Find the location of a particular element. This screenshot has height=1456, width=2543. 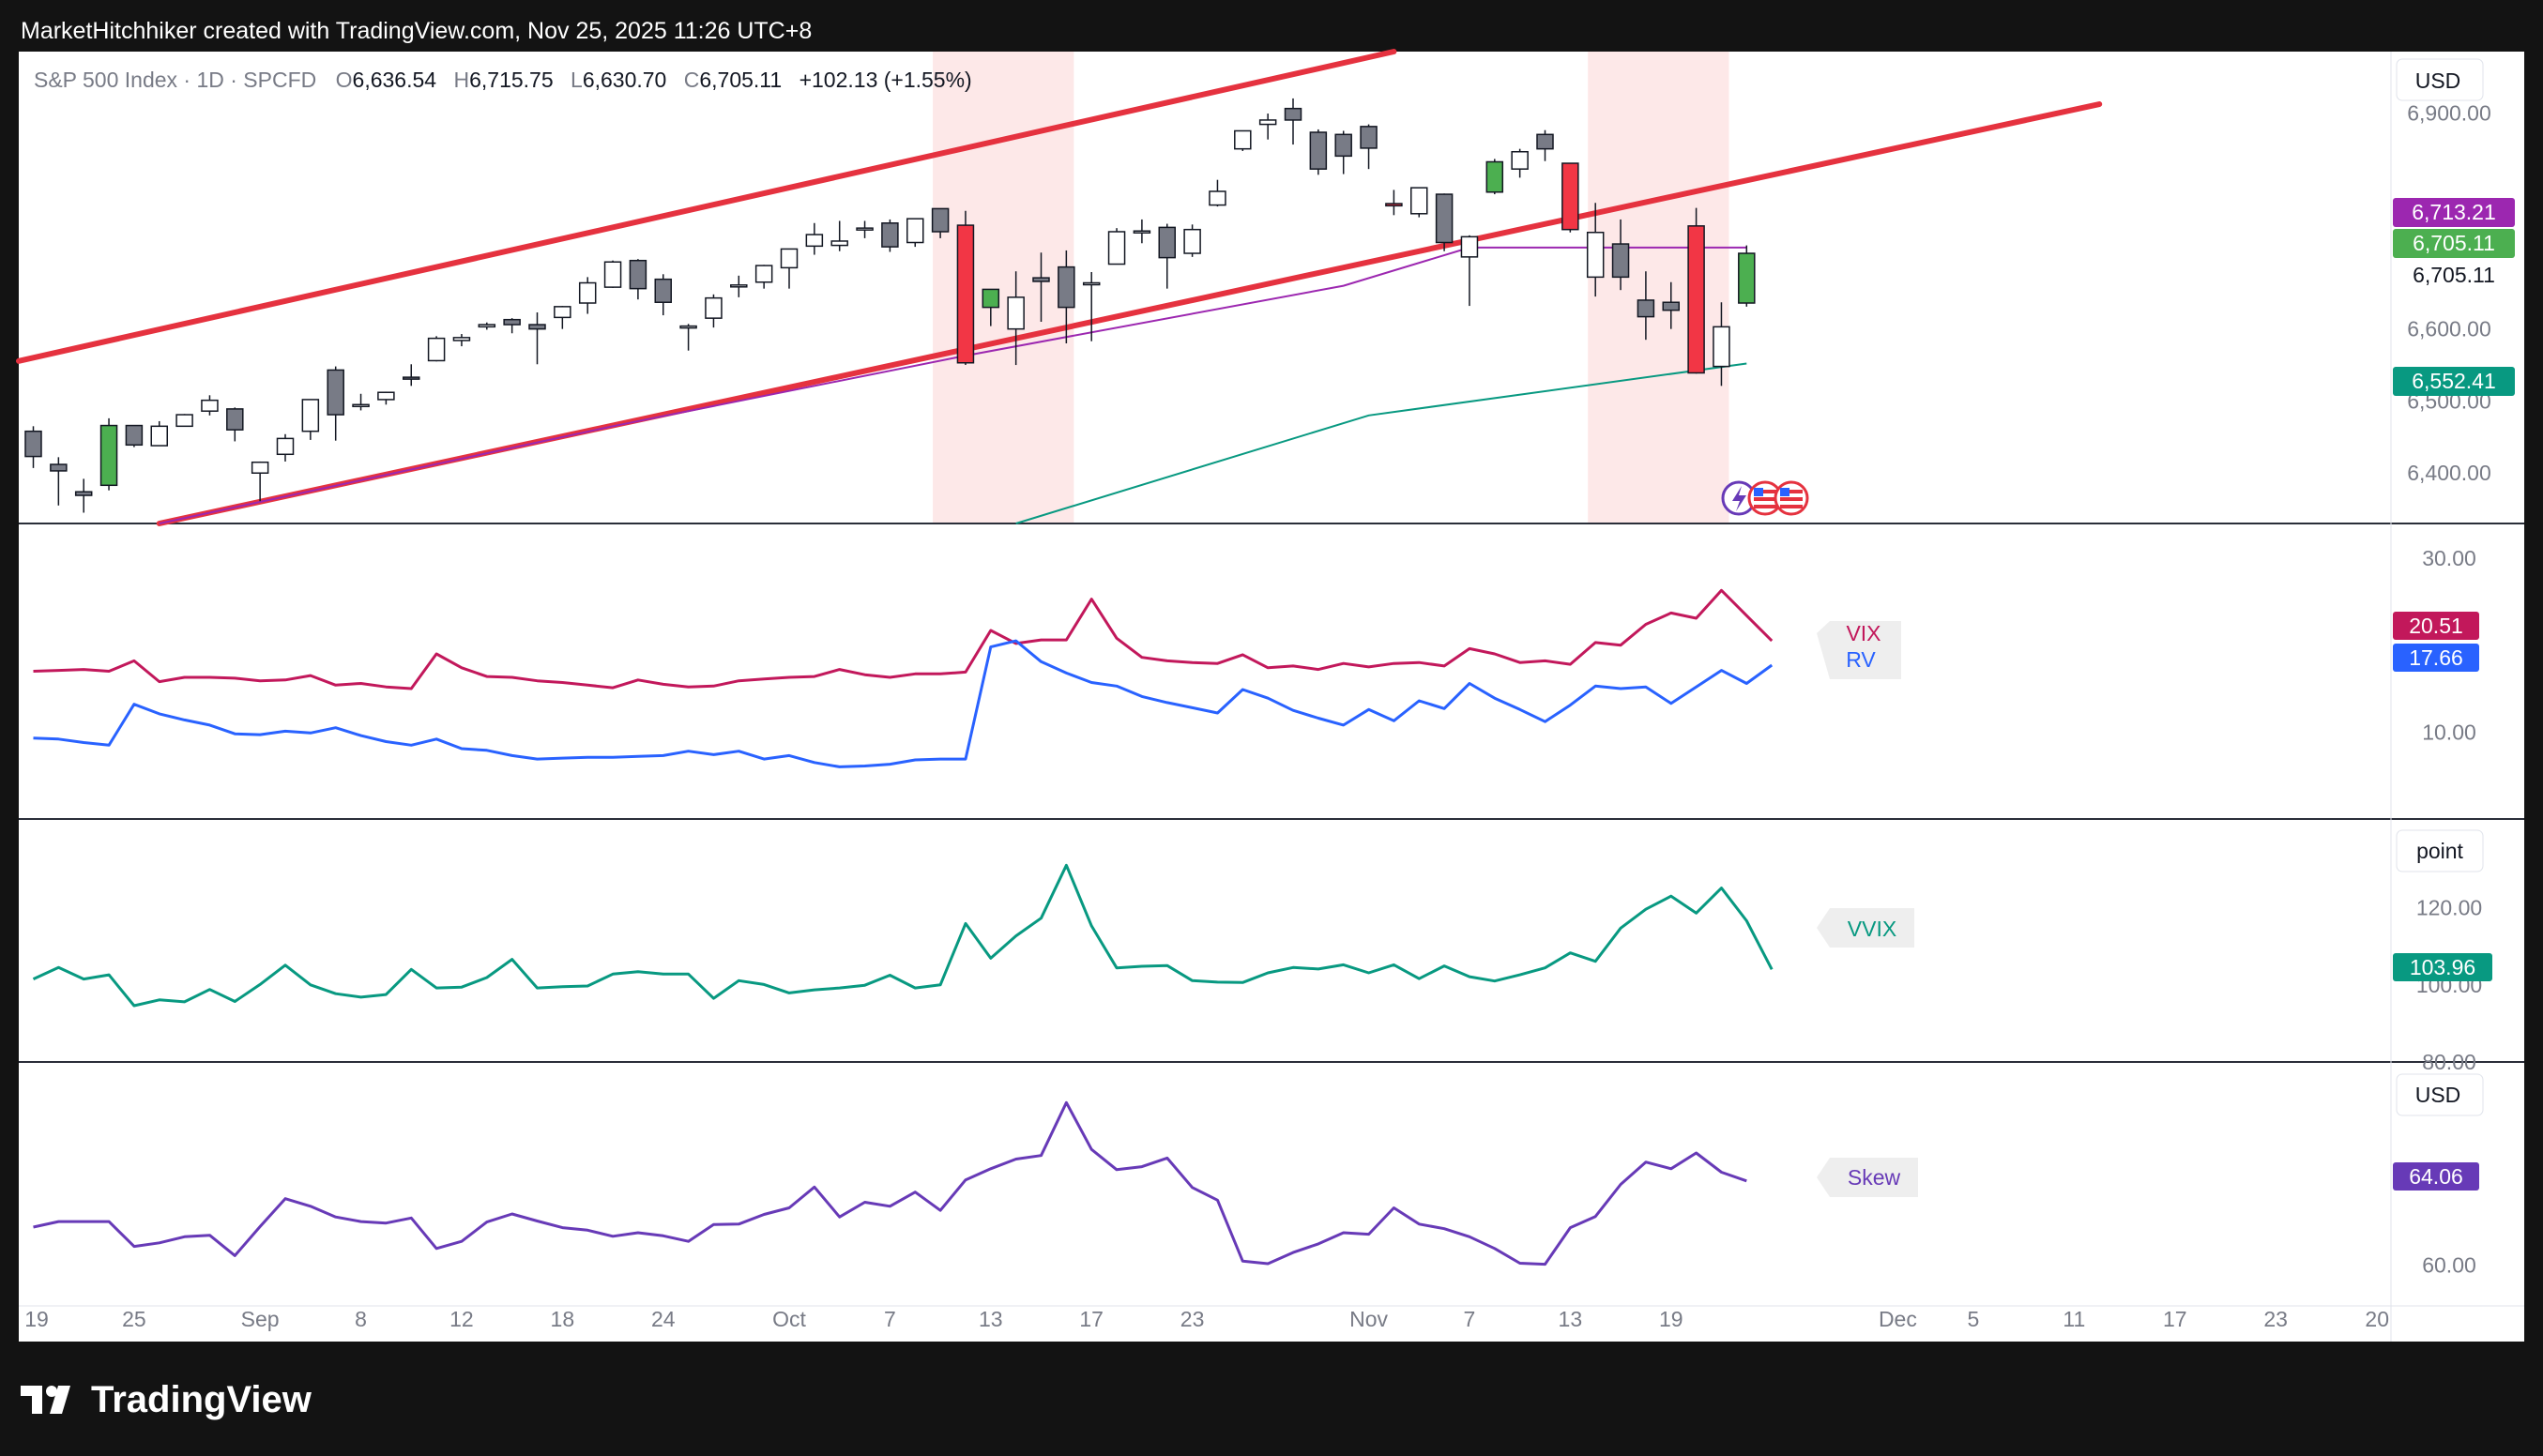

series-line-vix is located at coordinates (903, 639).